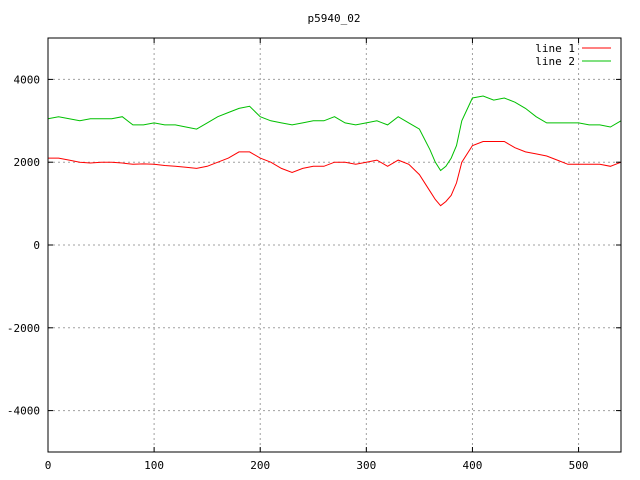 This screenshot has height=480, width=640. Describe the element at coordinates (27, 79) in the screenshot. I see `y-tick-label: 4000` at that location.